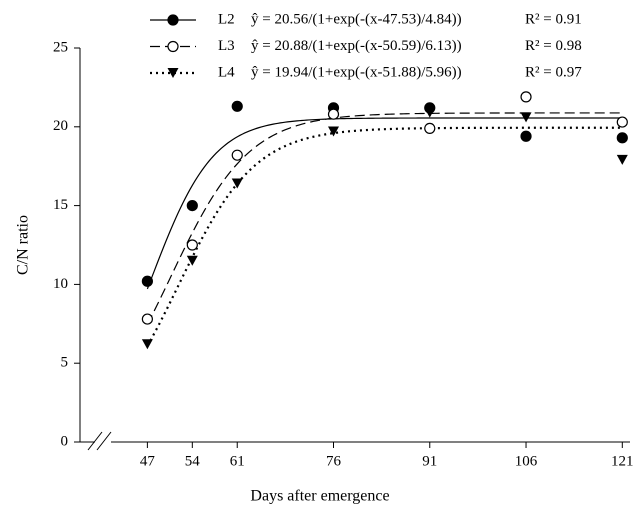 The image size is (640, 513). What do you see at coordinates (319, 496) in the screenshot?
I see `x-axis-label: Days after emergence` at bounding box center [319, 496].